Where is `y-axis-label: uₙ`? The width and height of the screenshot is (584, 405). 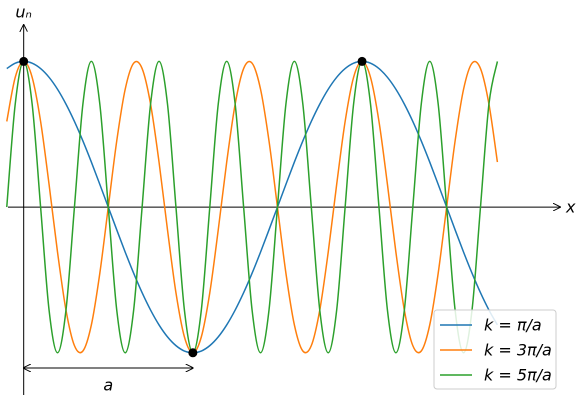
y-axis-label: uₙ is located at coordinates (23, 12).